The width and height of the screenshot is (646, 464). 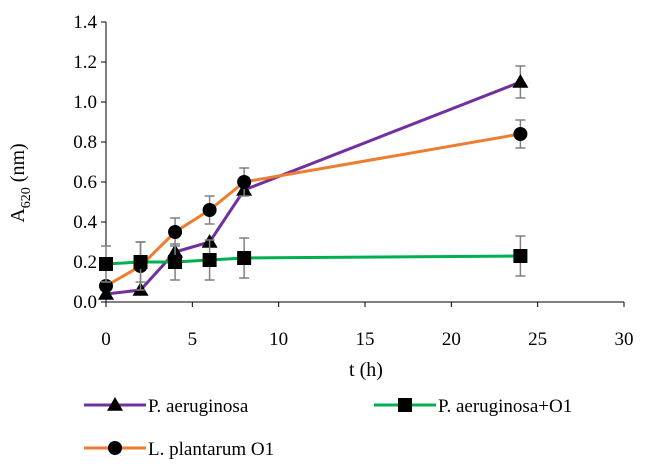 What do you see at coordinates (365, 339) in the screenshot?
I see `x-tick-label: 15` at bounding box center [365, 339].